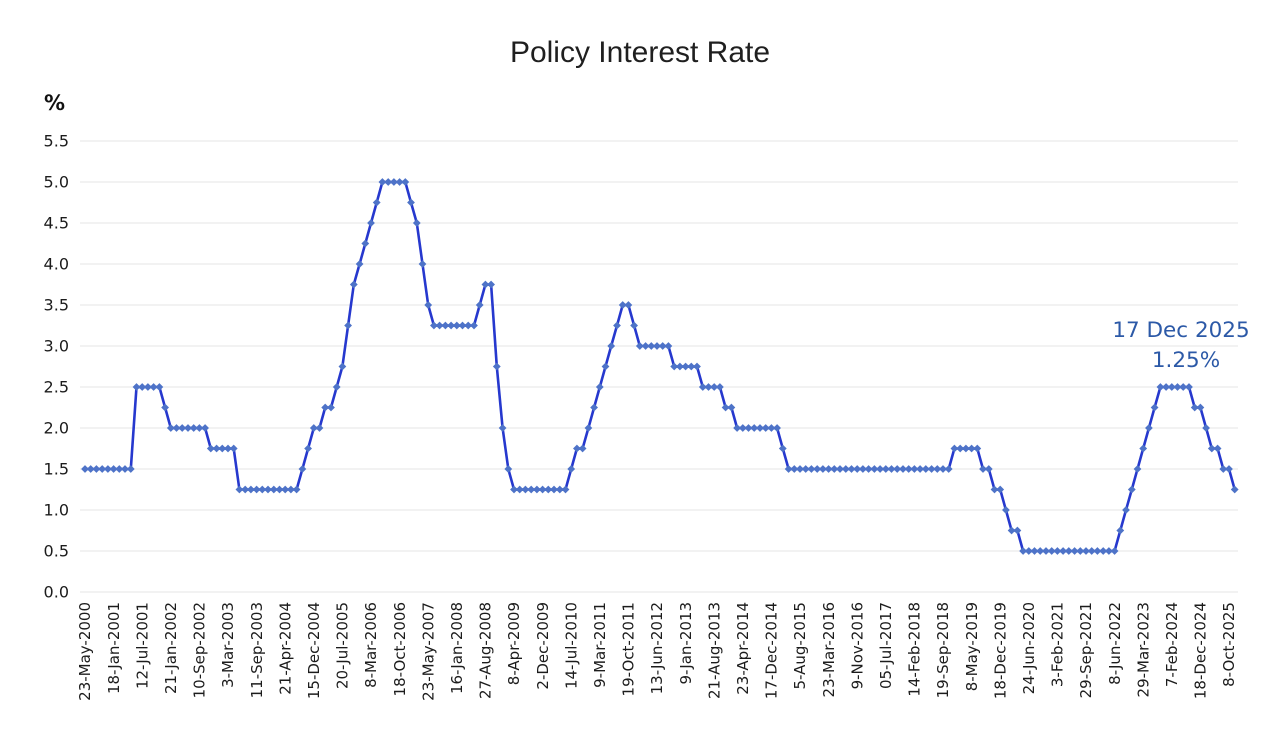 The width and height of the screenshot is (1280, 740). Describe the element at coordinates (343, 645) in the screenshot. I see `x-tick-label: 20-Jul-2005` at that location.